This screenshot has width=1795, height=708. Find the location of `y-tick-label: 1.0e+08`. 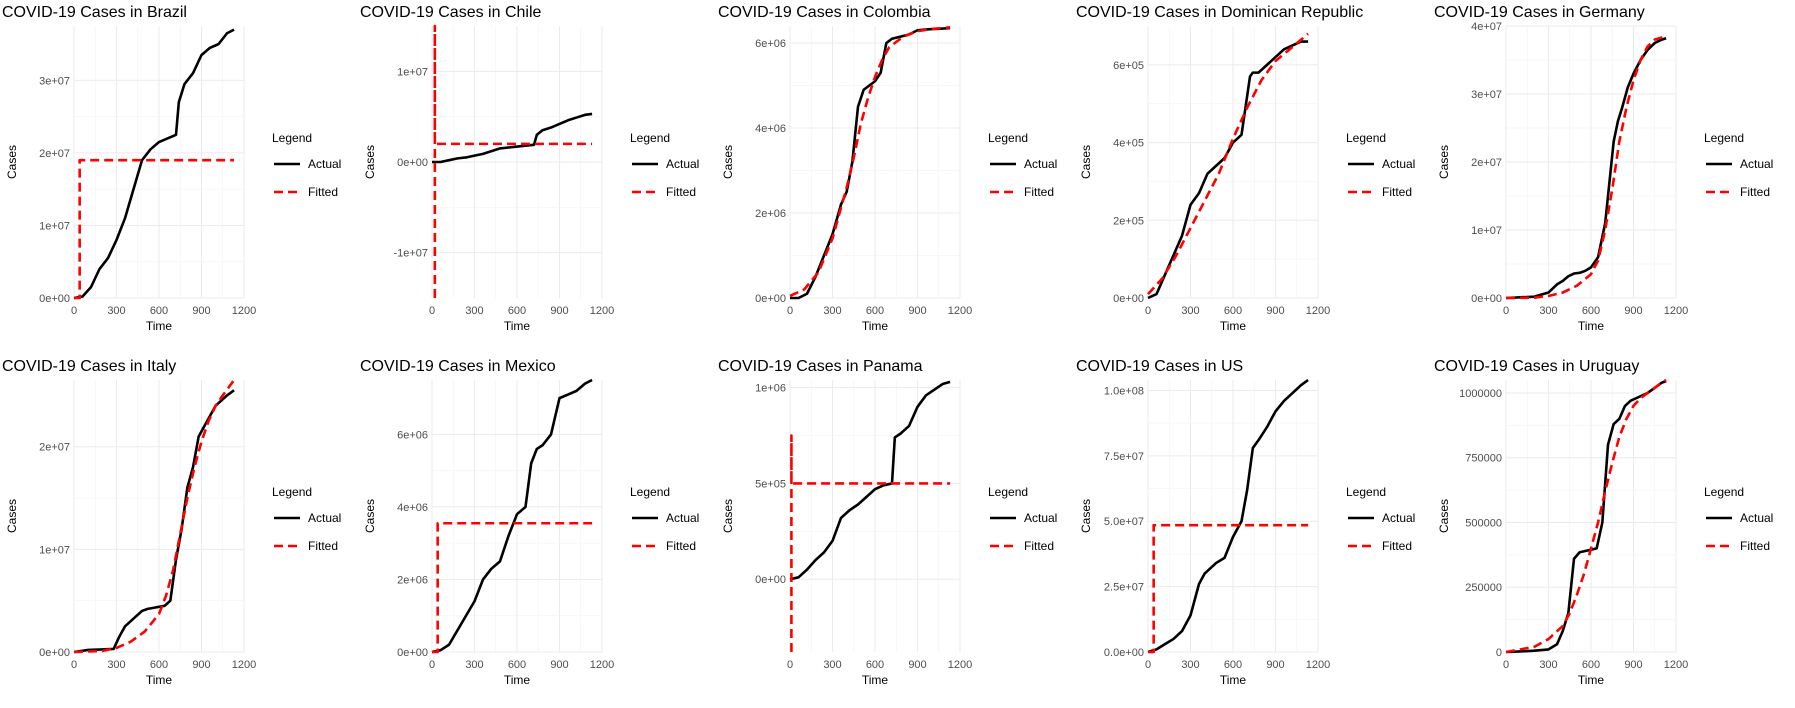

y-tick-label: 1.0e+08 is located at coordinates (1124, 391).